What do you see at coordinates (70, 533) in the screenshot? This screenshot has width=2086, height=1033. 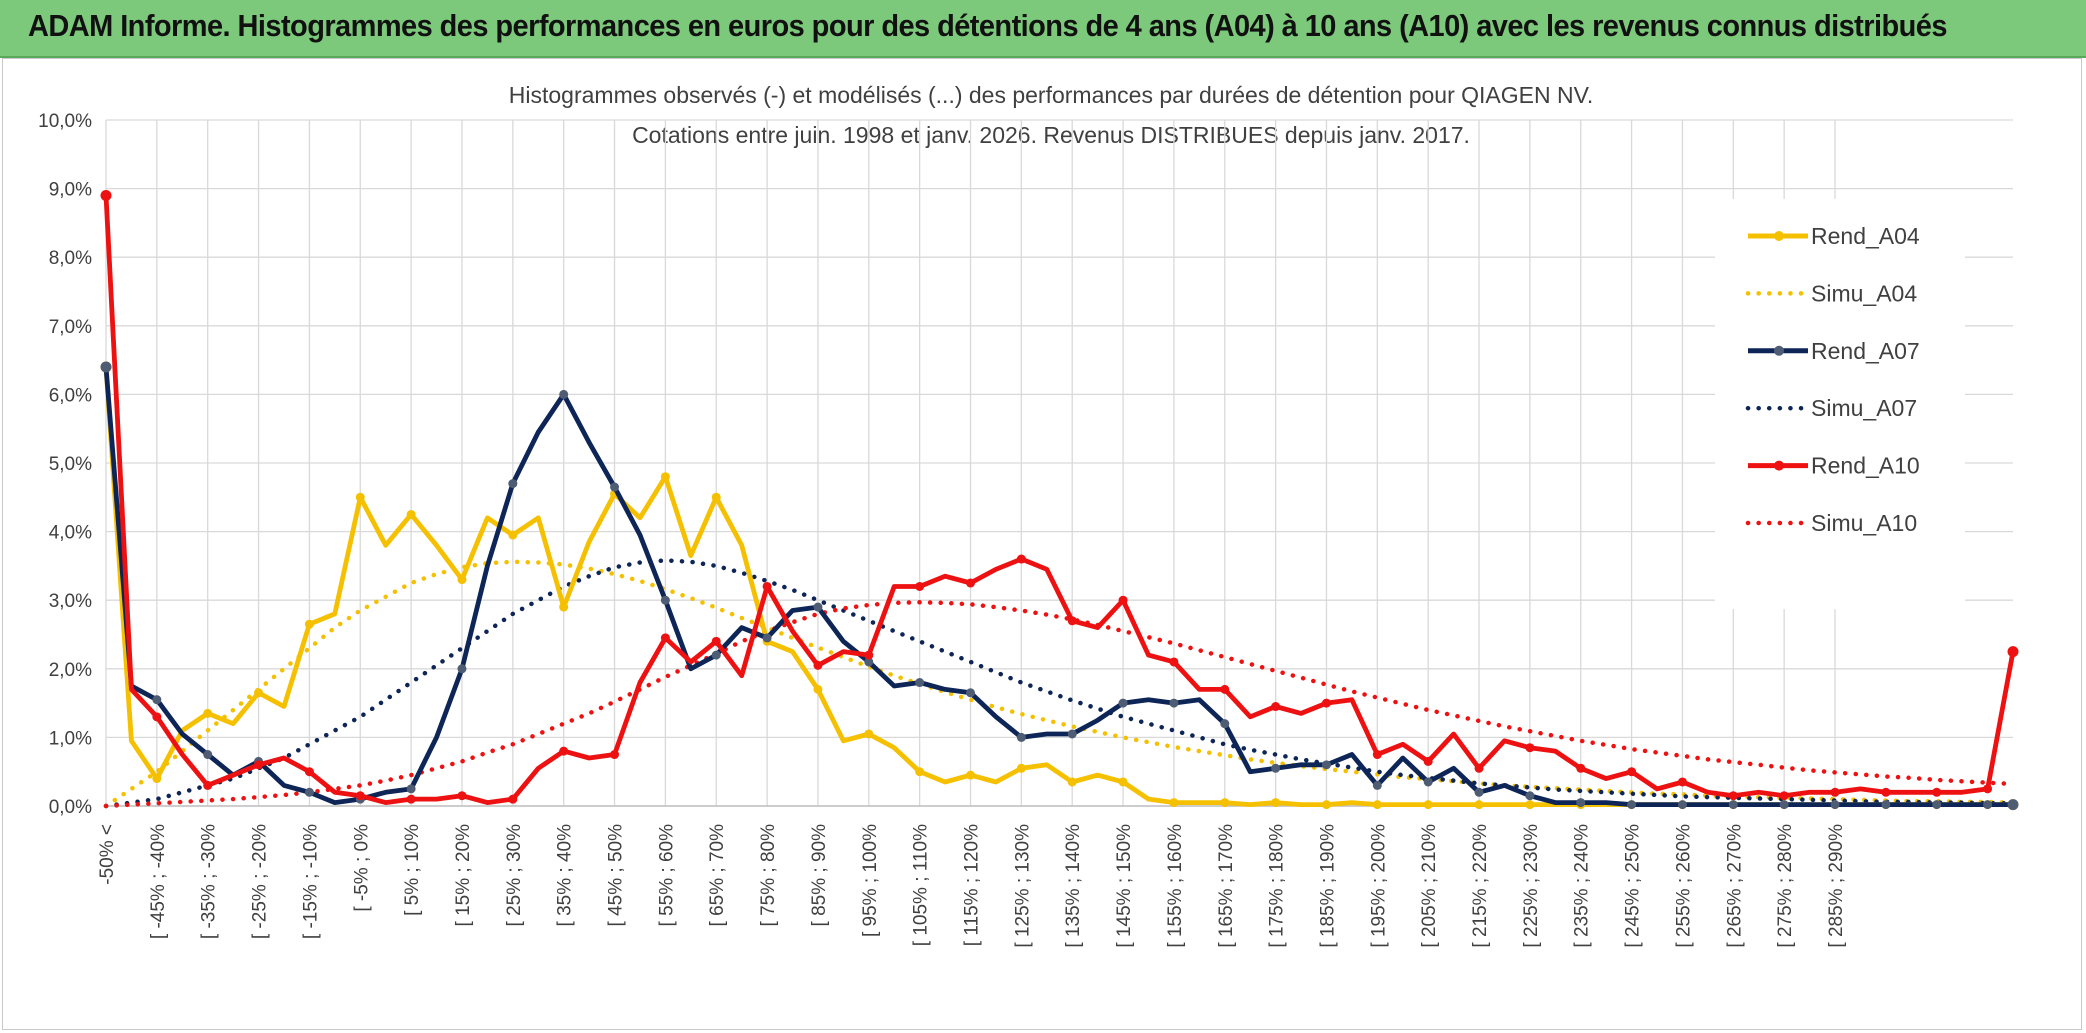 I see `y-tick-label: 4,0%` at bounding box center [70, 533].